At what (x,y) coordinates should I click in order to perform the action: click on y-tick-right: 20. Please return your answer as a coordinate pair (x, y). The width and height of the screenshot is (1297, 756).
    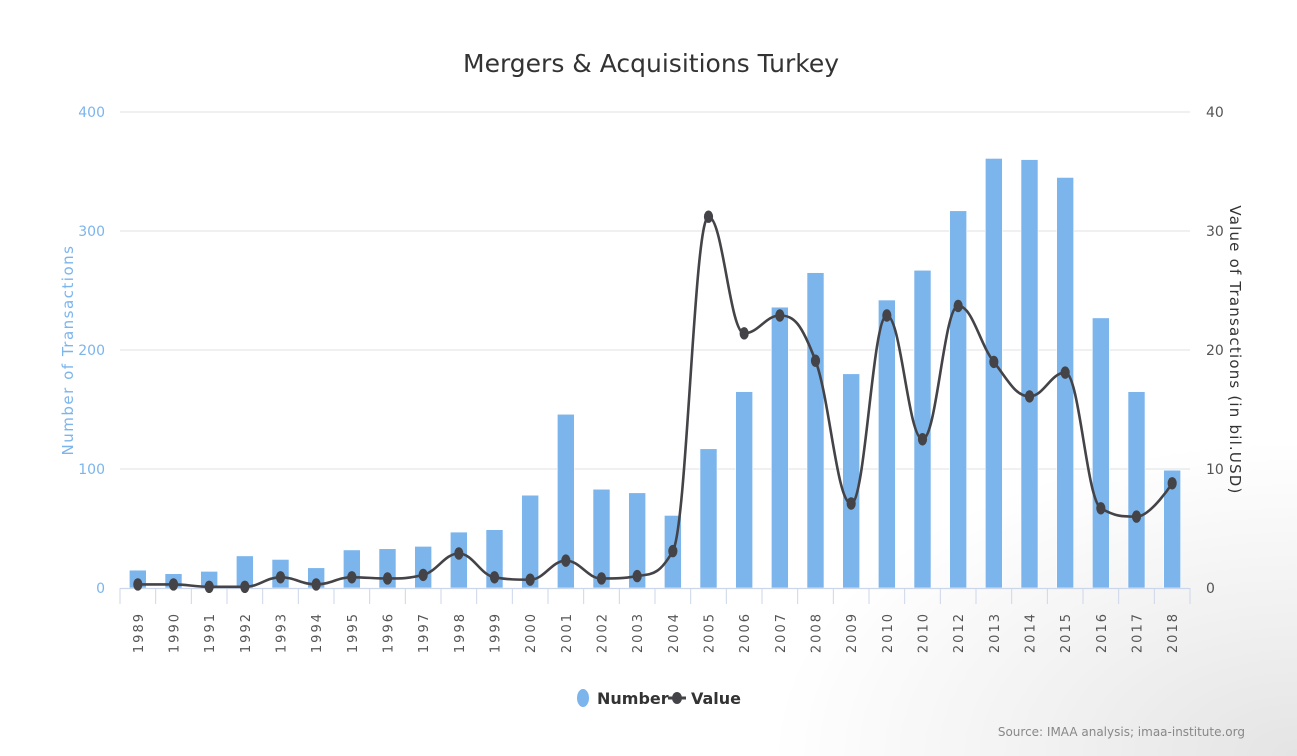
    Looking at the image, I should click on (1215, 351).